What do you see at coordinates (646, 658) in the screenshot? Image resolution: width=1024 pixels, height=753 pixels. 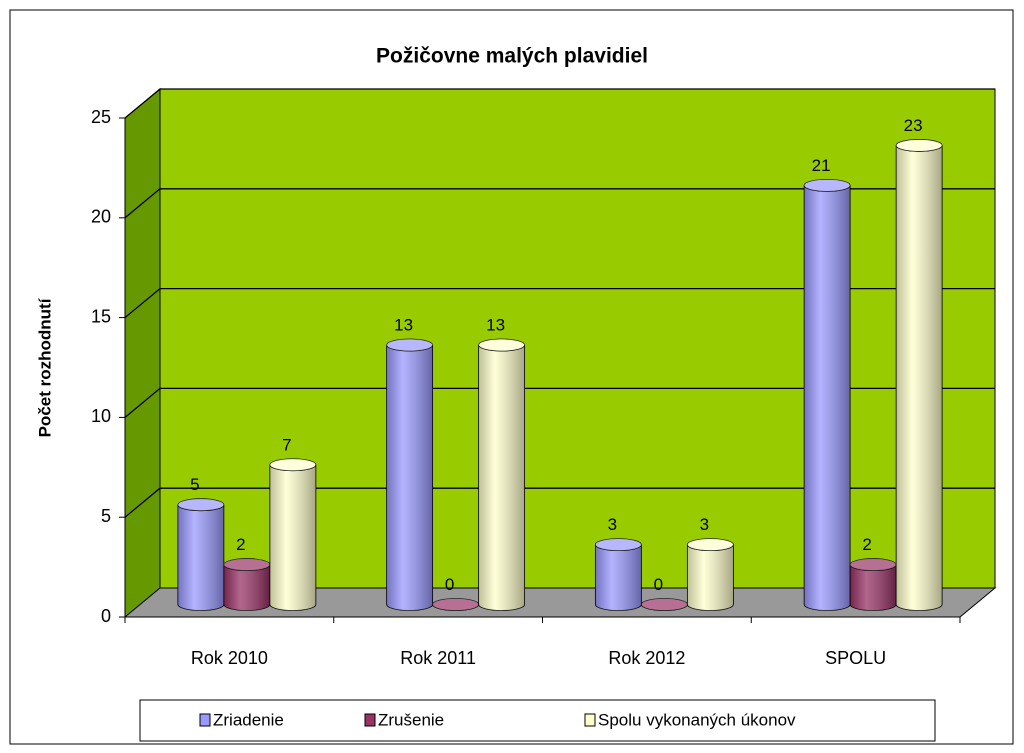 I see `x-tick-label: Rok 2012` at bounding box center [646, 658].